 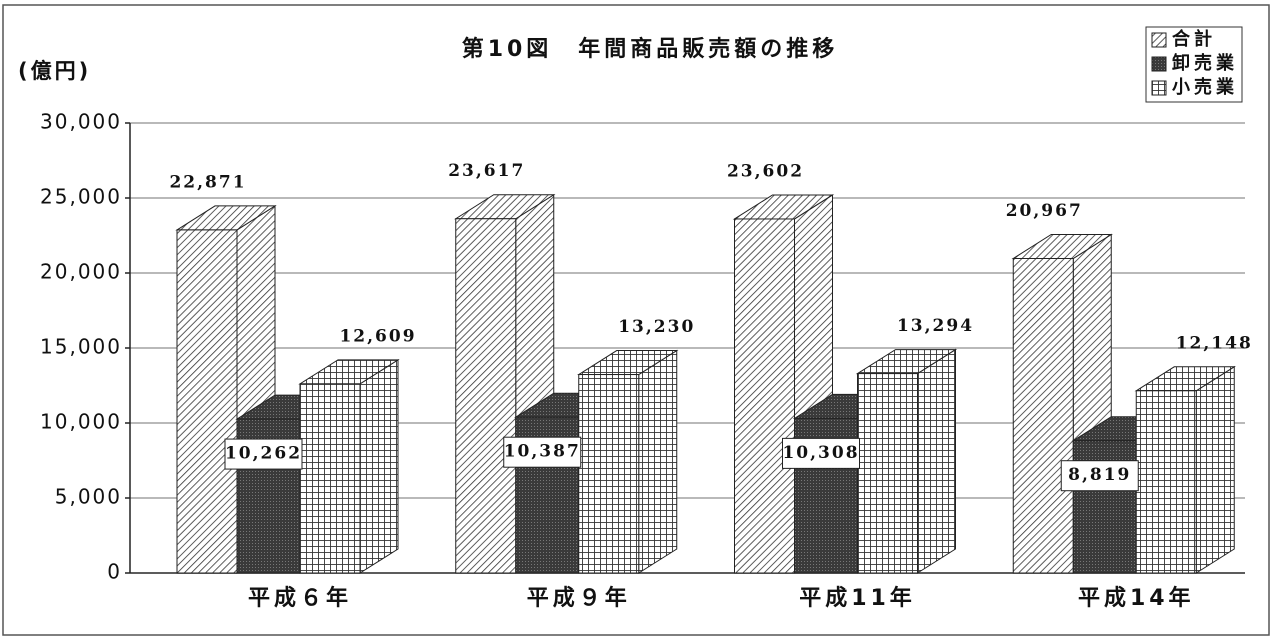 I want to click on value-label: 10,387, so click(x=542, y=452).